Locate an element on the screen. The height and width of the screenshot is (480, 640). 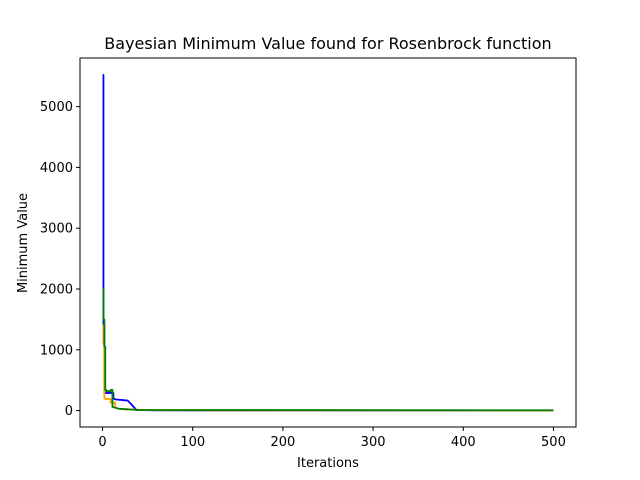
y-tick-label: 1000 is located at coordinates (56, 350).